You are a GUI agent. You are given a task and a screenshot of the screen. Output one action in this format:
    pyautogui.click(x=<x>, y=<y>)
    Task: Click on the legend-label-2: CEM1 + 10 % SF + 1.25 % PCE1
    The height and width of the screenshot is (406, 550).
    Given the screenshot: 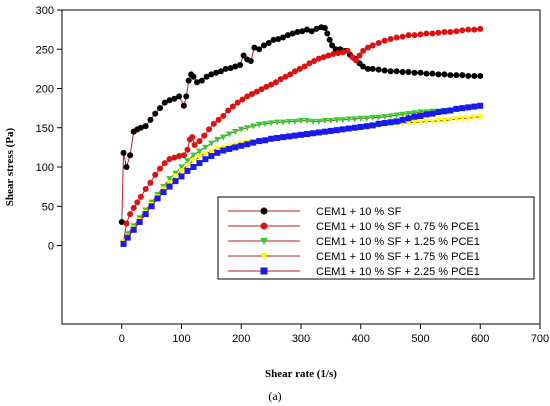 What is the action you would take?
    pyautogui.click(x=398, y=242)
    